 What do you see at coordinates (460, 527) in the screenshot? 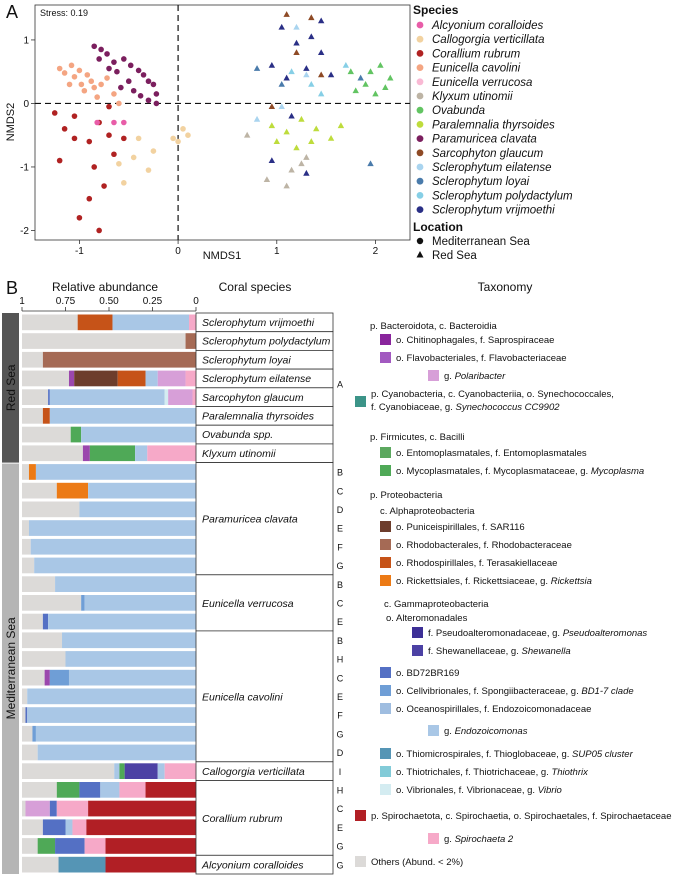
I see `taxonomy-text: o. Puniceispirillales, f. SAR116` at bounding box center [460, 527].